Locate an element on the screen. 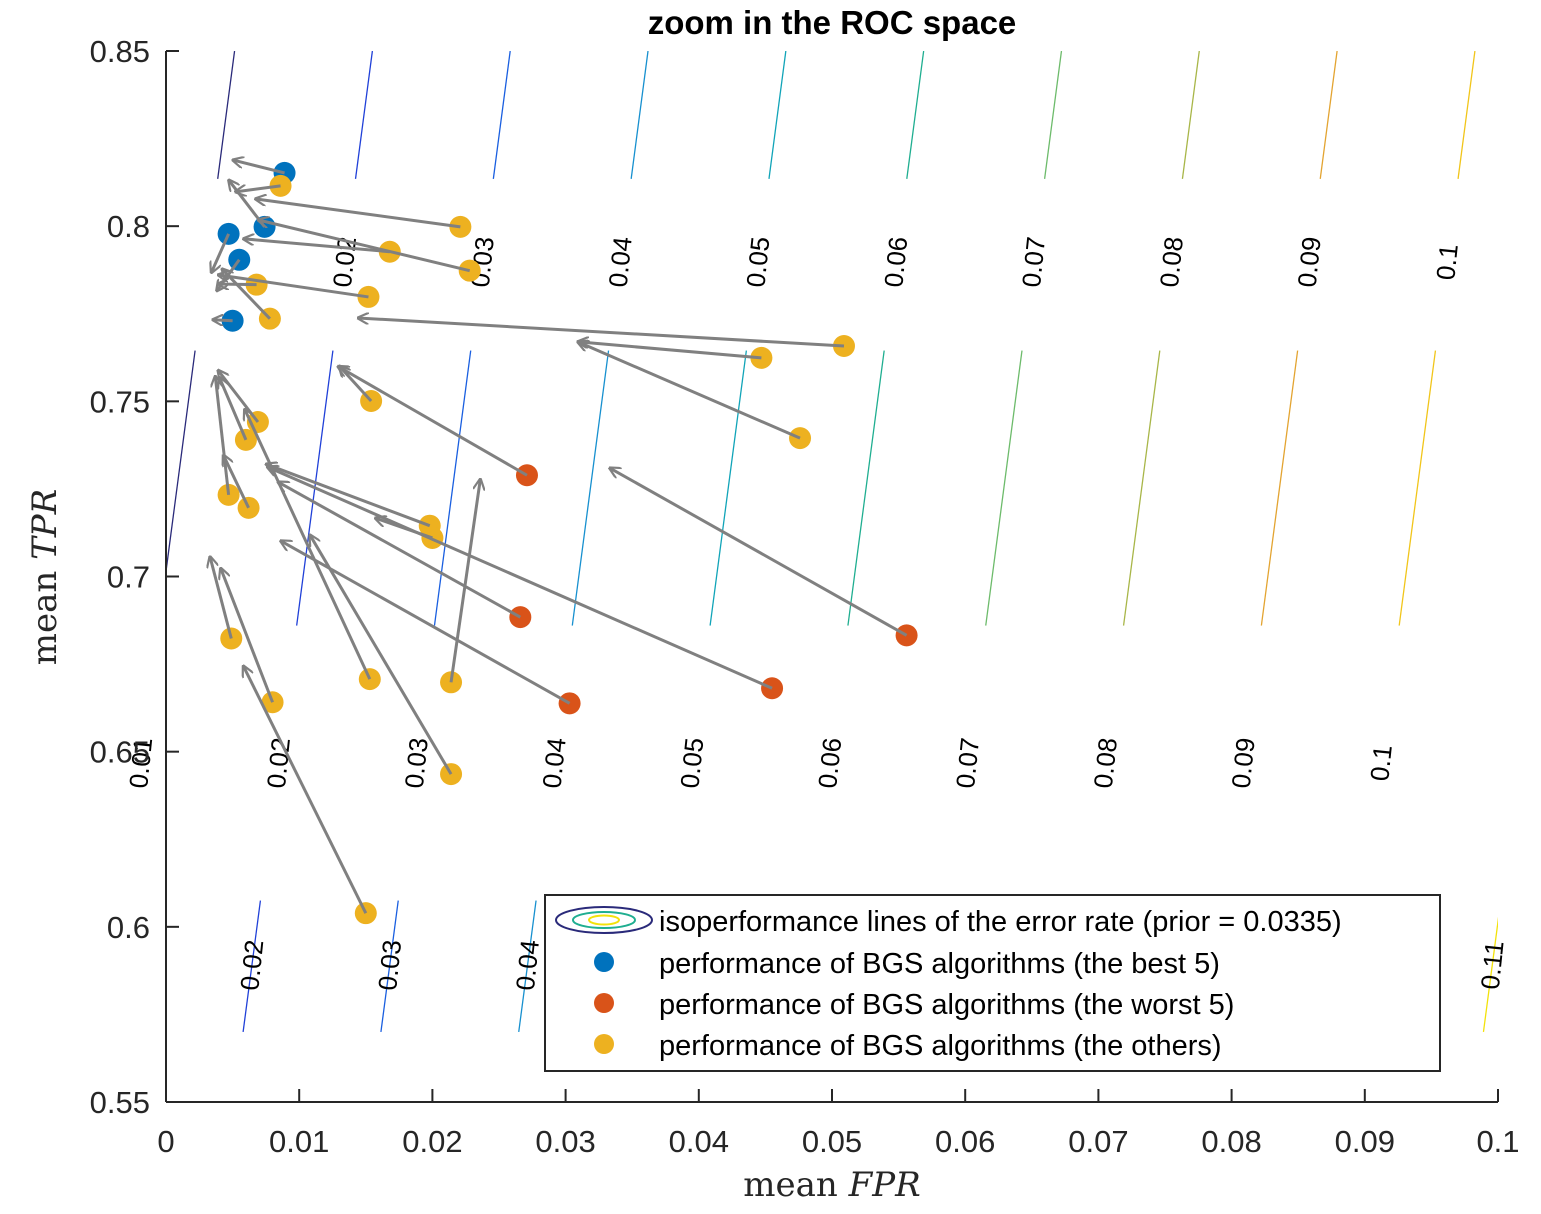 The height and width of the screenshot is (1214, 1541). x-axis-label-var: FPR is located at coordinates (884, 1185).